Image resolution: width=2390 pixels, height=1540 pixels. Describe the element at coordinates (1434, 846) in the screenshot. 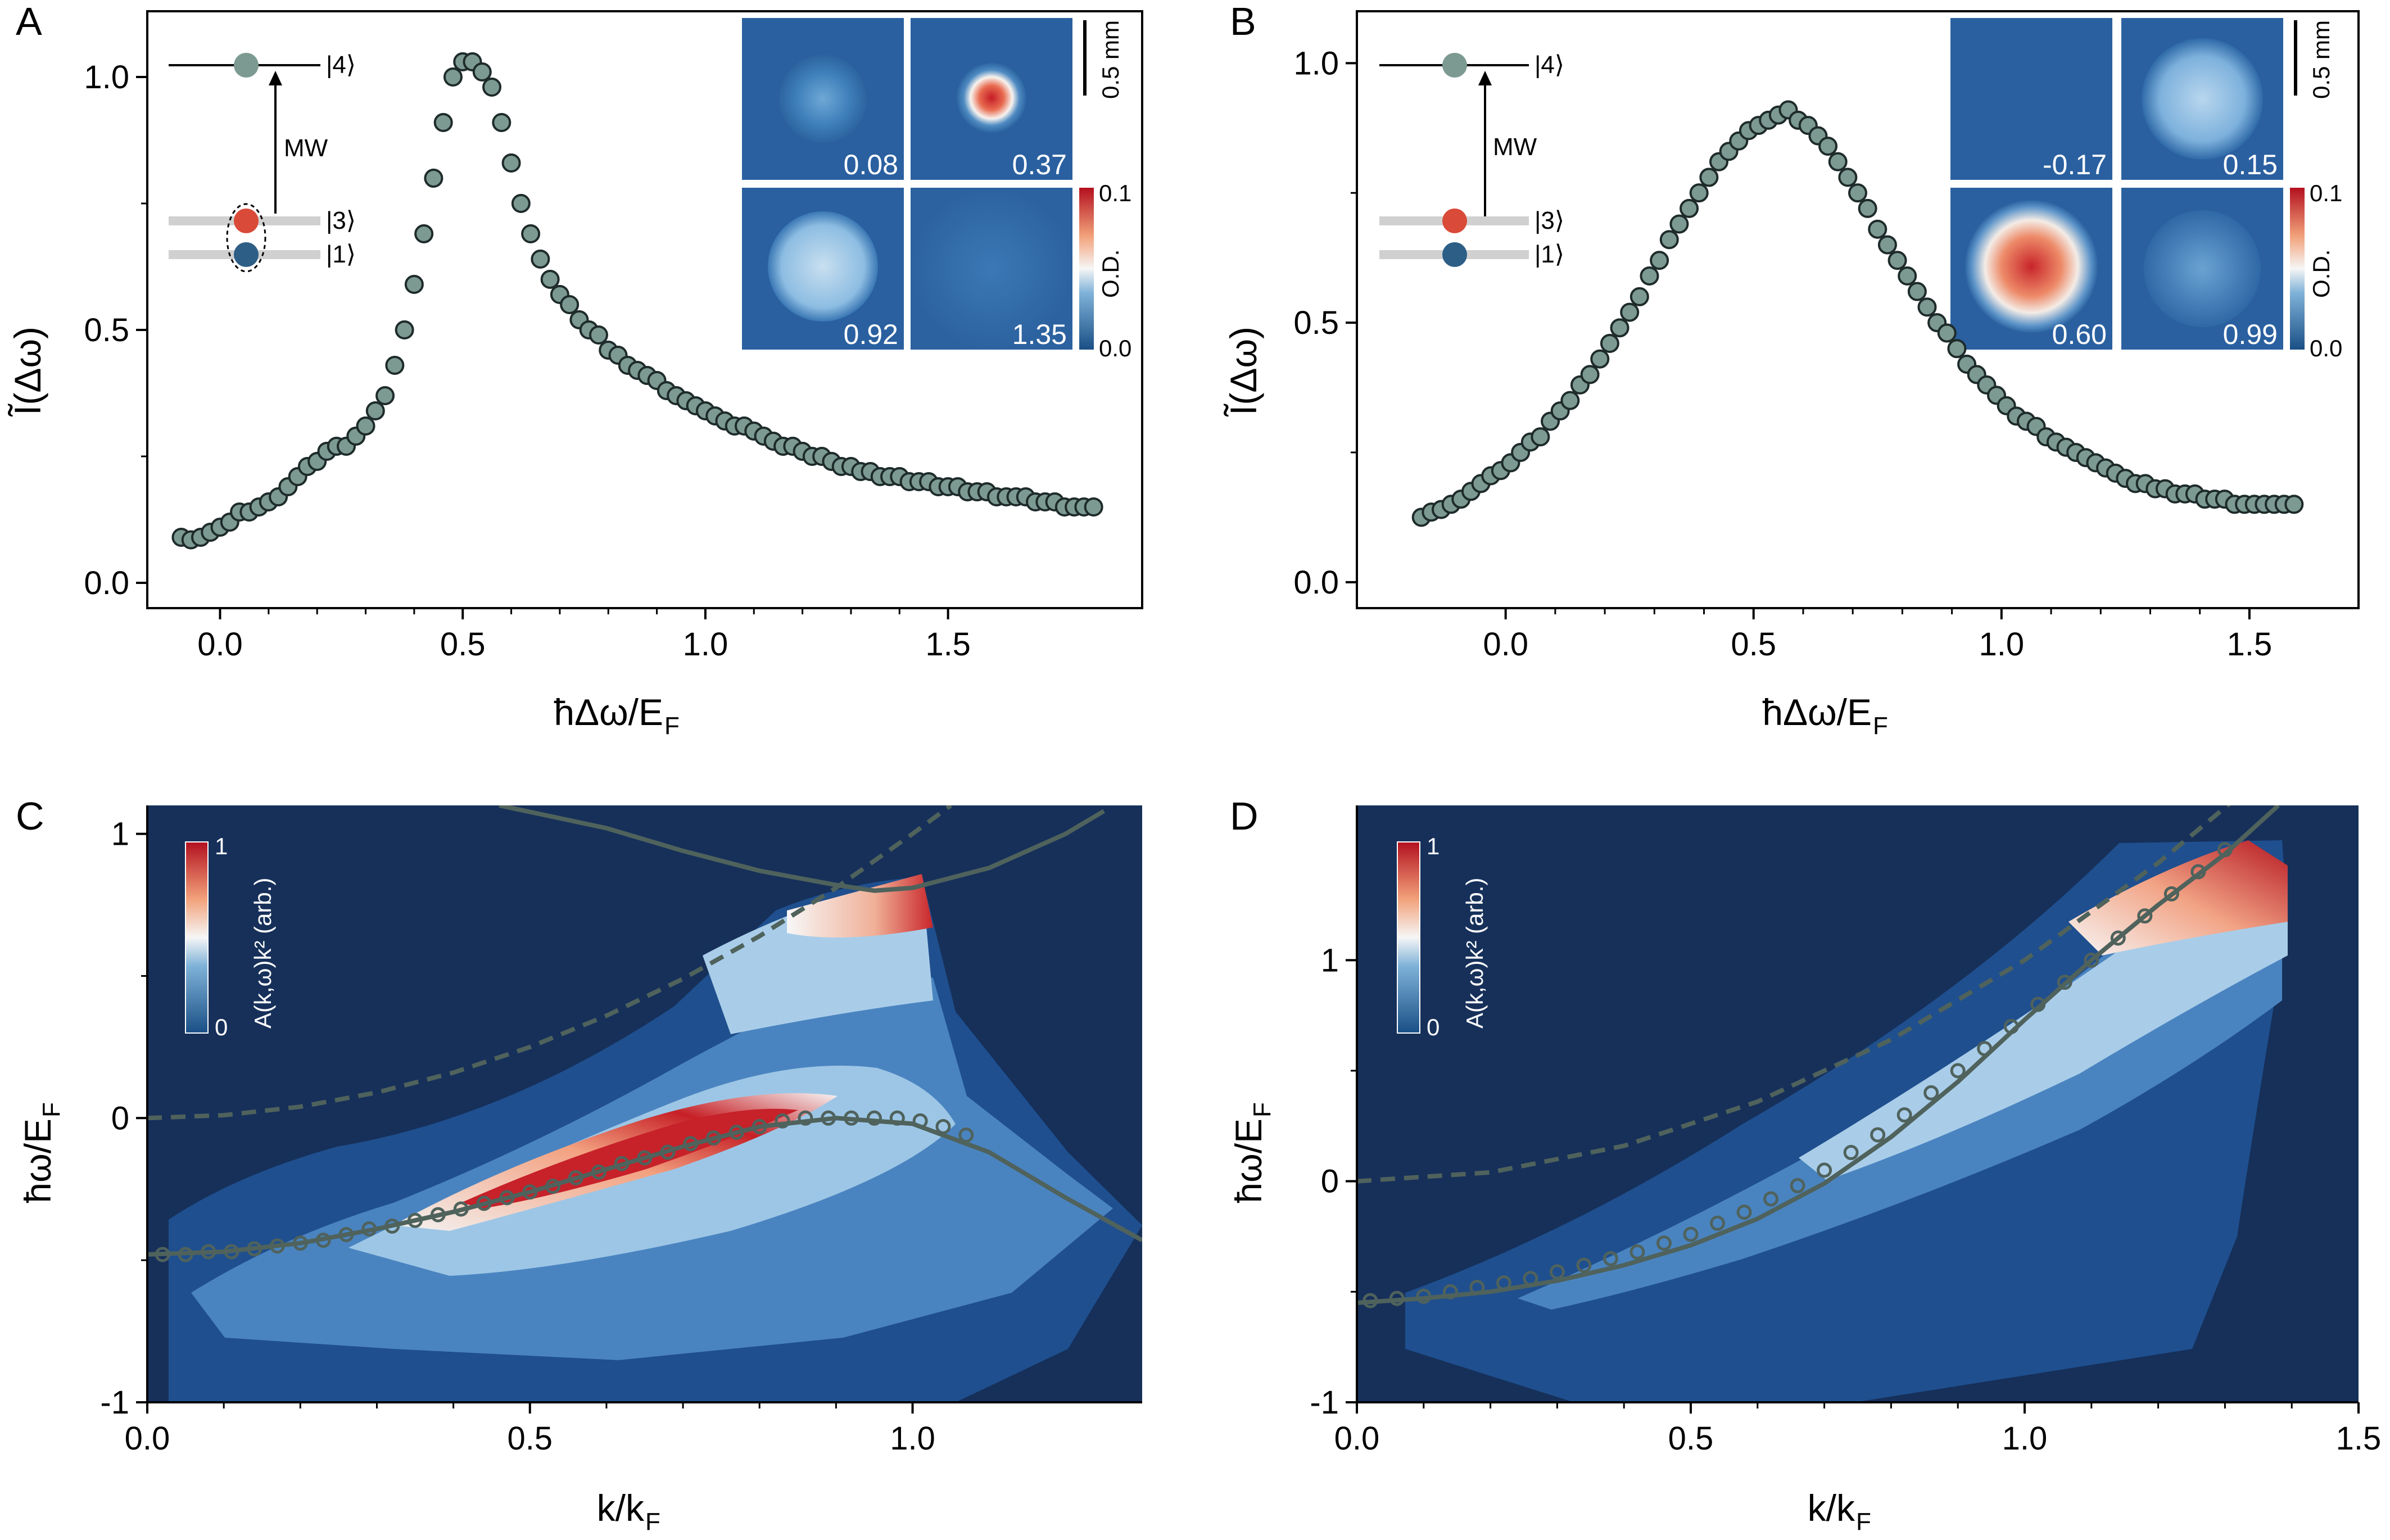

I see `colorbar-max: 1` at that location.